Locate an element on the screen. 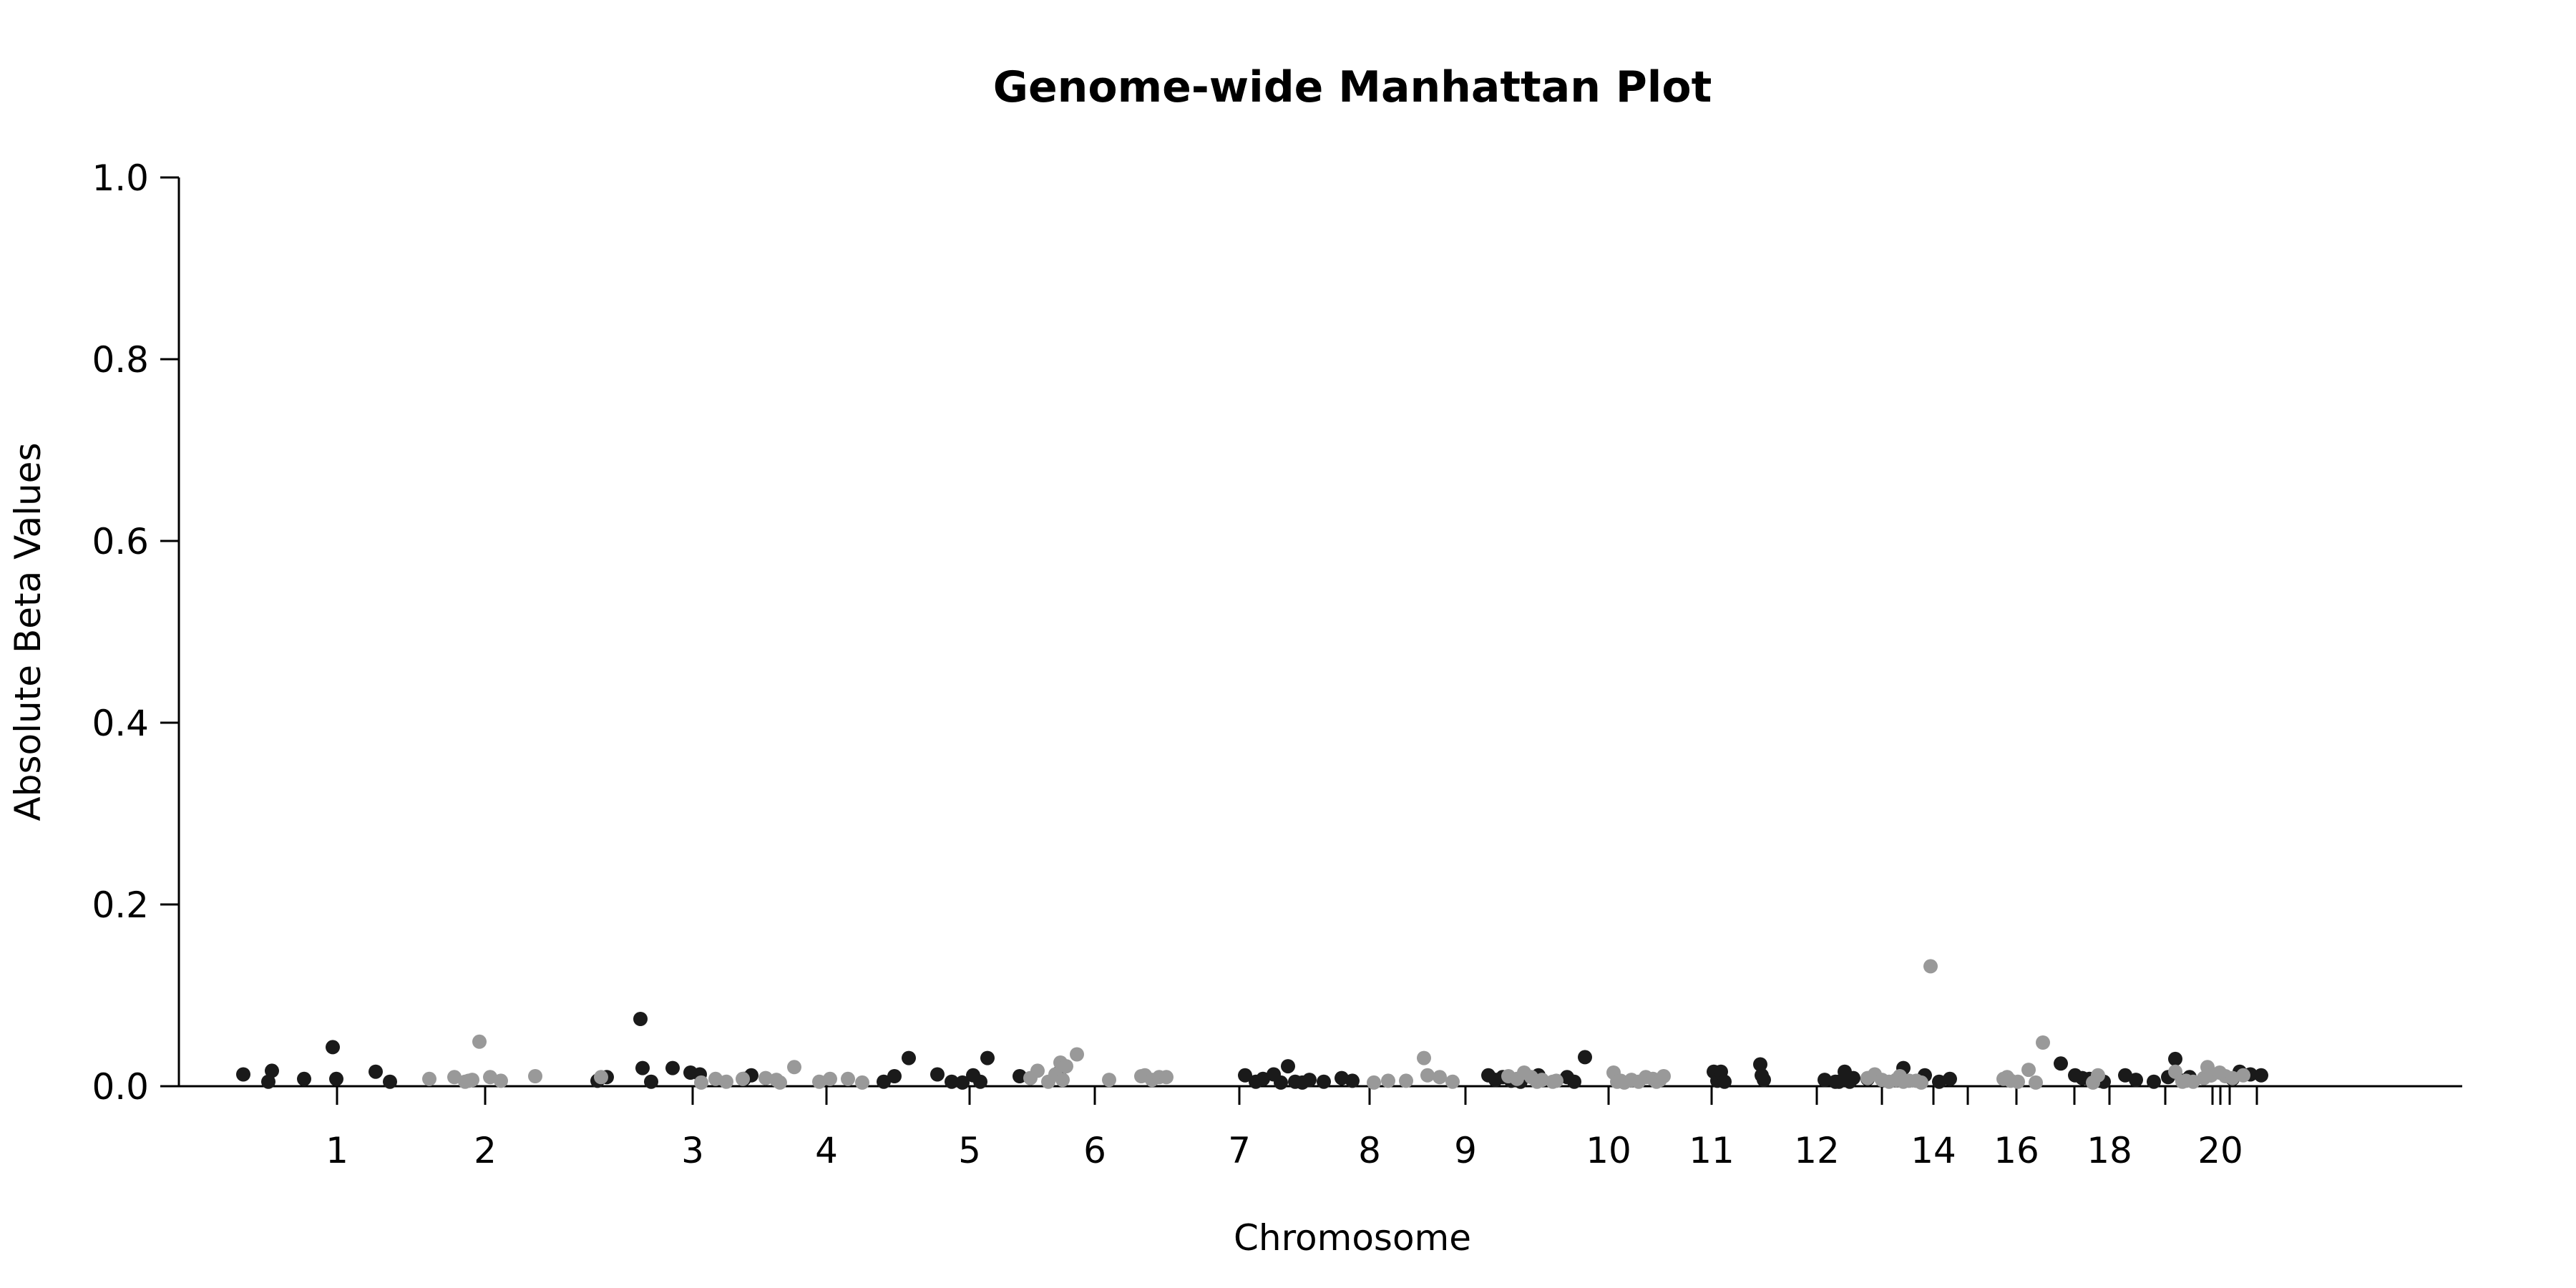 The image size is (2576, 1288). x-tick-label: 4 is located at coordinates (826, 1150).